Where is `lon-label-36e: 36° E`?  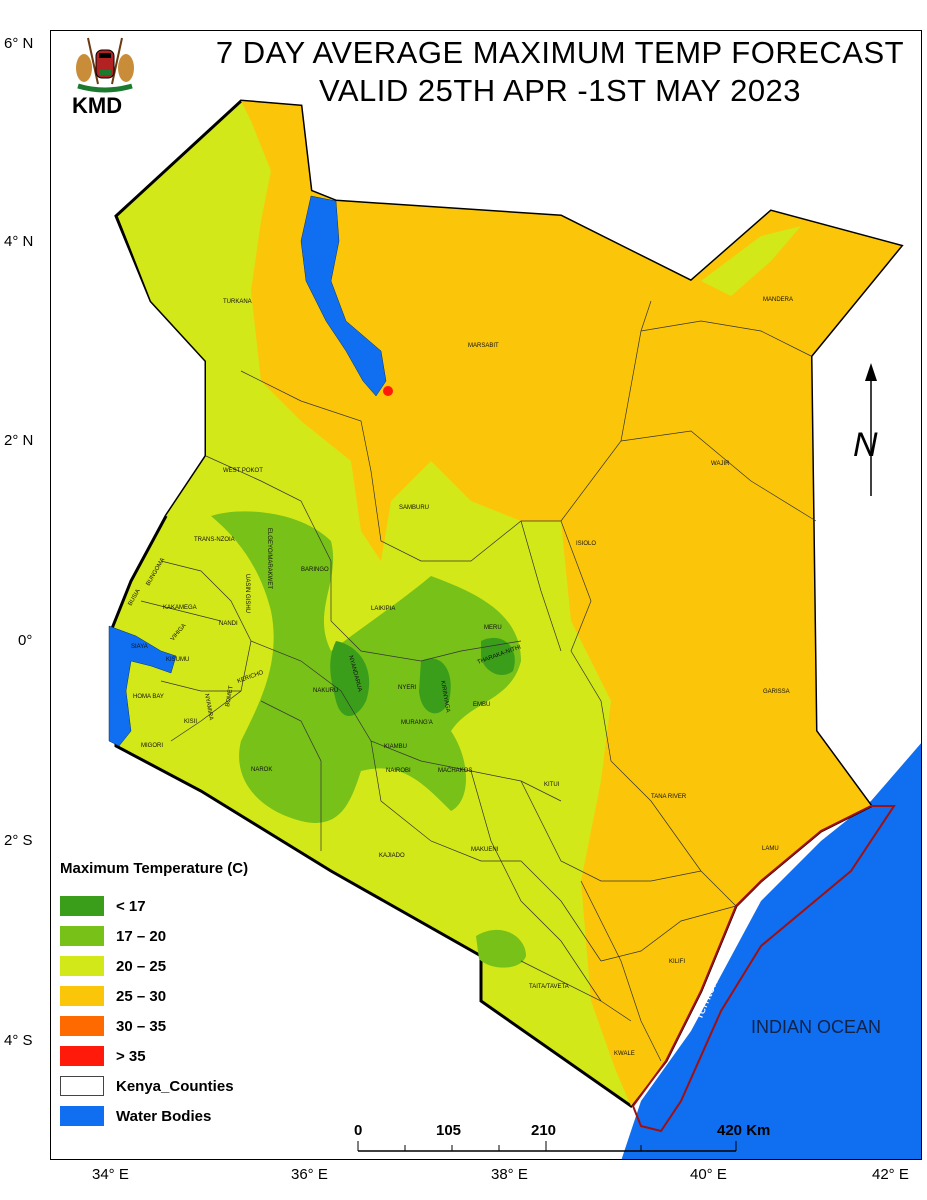 lon-label-36e: 36° E is located at coordinates (309, 1174).